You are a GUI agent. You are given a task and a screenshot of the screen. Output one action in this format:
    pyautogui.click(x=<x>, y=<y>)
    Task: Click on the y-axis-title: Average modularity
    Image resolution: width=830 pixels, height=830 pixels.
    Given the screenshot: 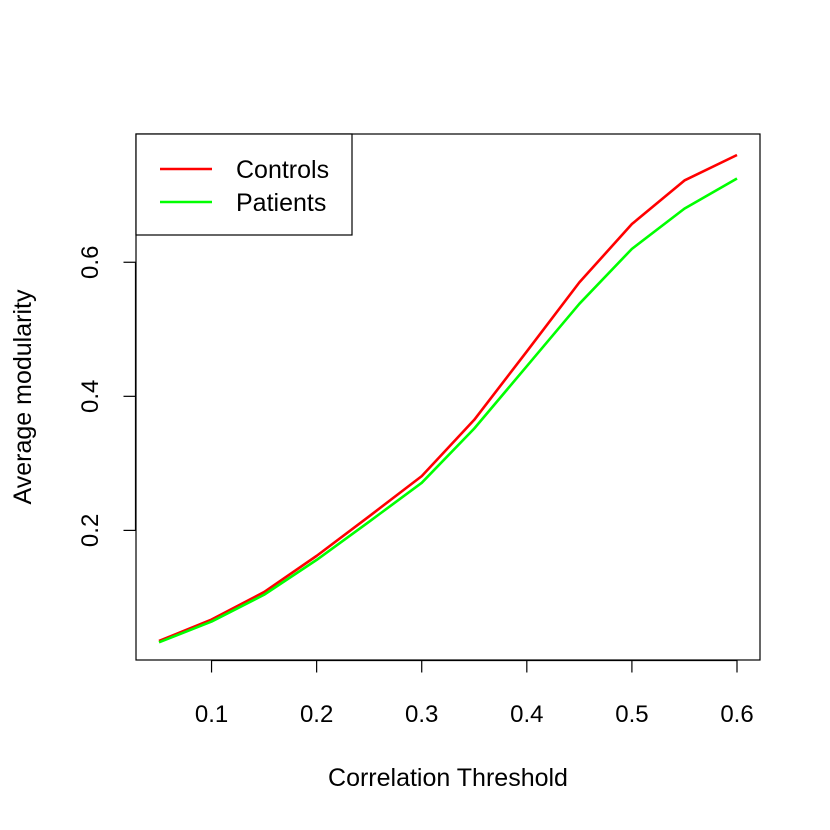 What is the action you would take?
    pyautogui.click(x=23, y=396)
    